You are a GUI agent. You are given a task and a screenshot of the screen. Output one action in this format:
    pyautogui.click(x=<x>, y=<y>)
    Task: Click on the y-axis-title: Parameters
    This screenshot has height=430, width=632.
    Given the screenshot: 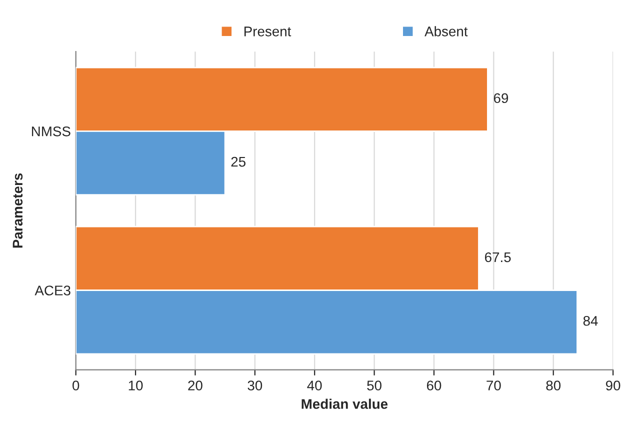 What is the action you would take?
    pyautogui.click(x=17, y=210)
    